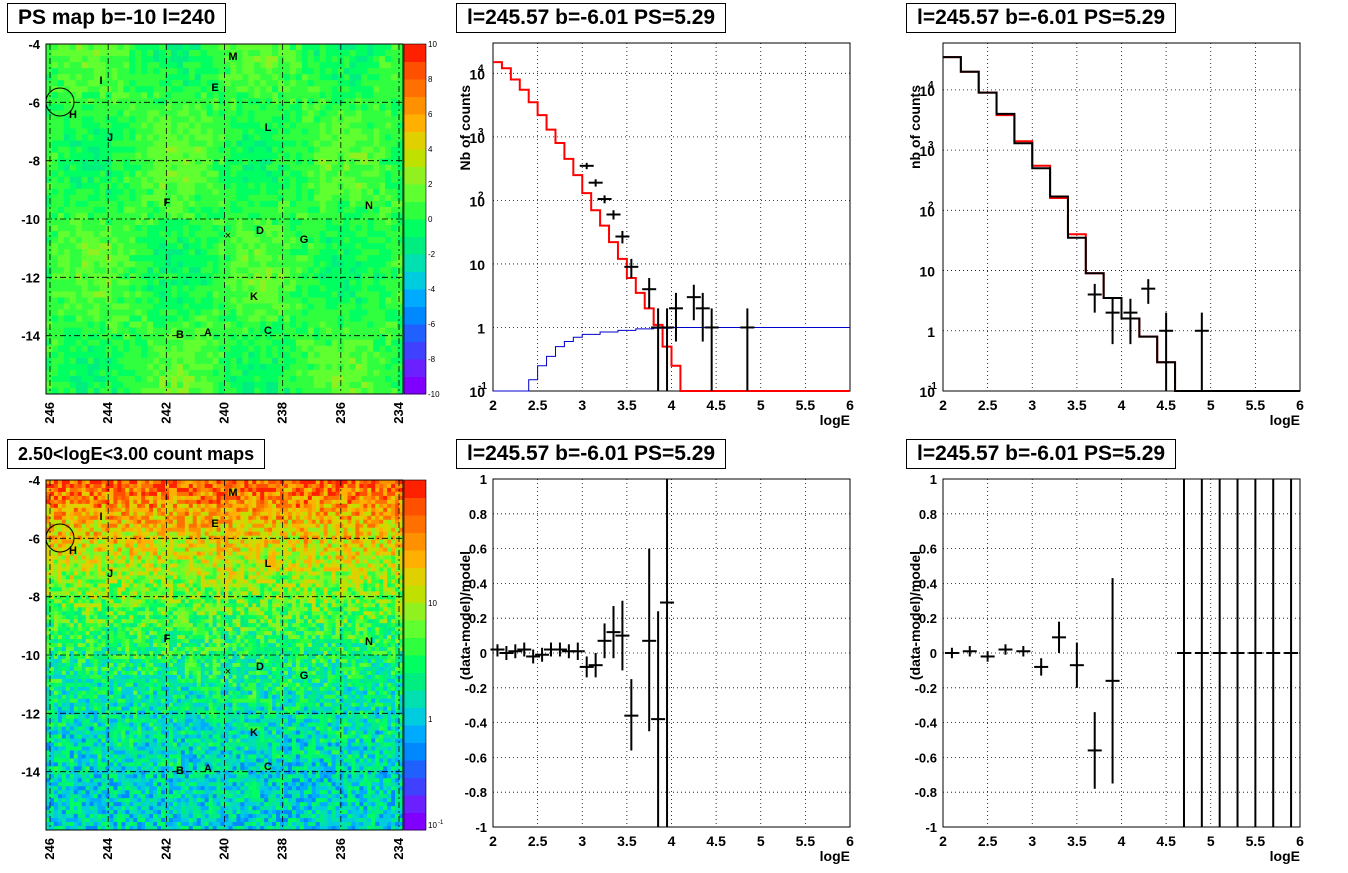 This screenshot has width=1348, height=873. Describe the element at coordinates (432, 324) in the screenshot. I see `colorbar-tick-label: -6` at that location.